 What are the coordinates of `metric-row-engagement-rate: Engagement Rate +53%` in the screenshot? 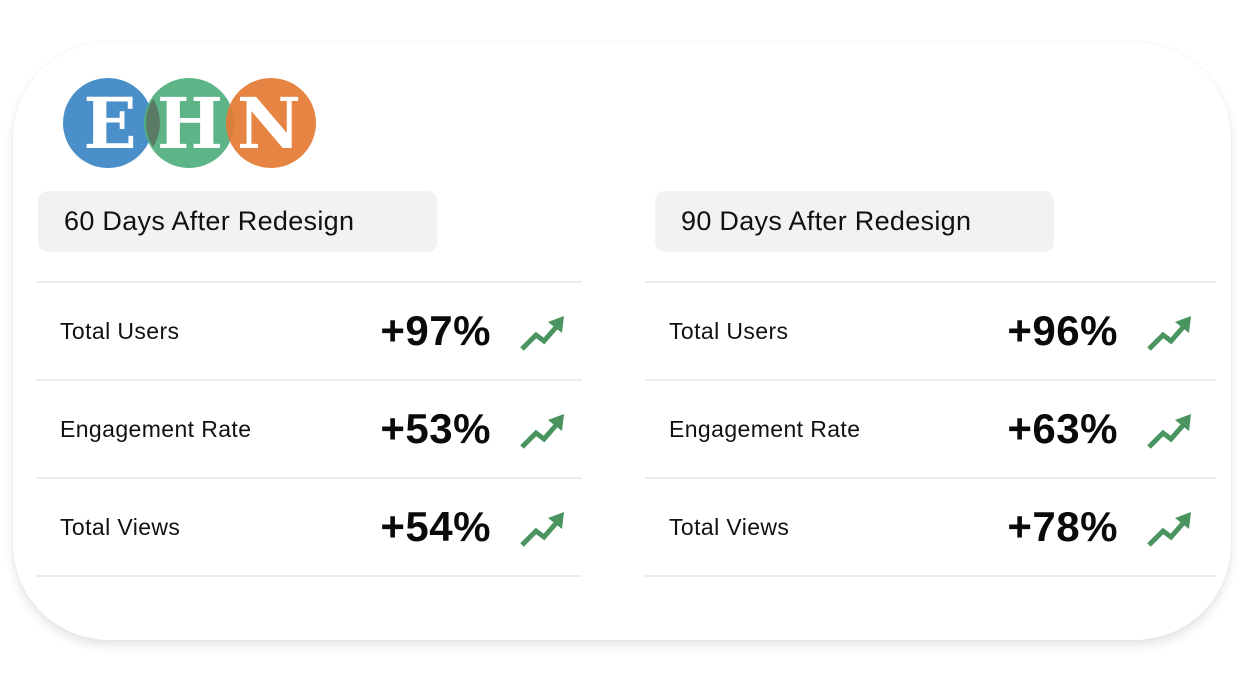 It's located at (309, 430).